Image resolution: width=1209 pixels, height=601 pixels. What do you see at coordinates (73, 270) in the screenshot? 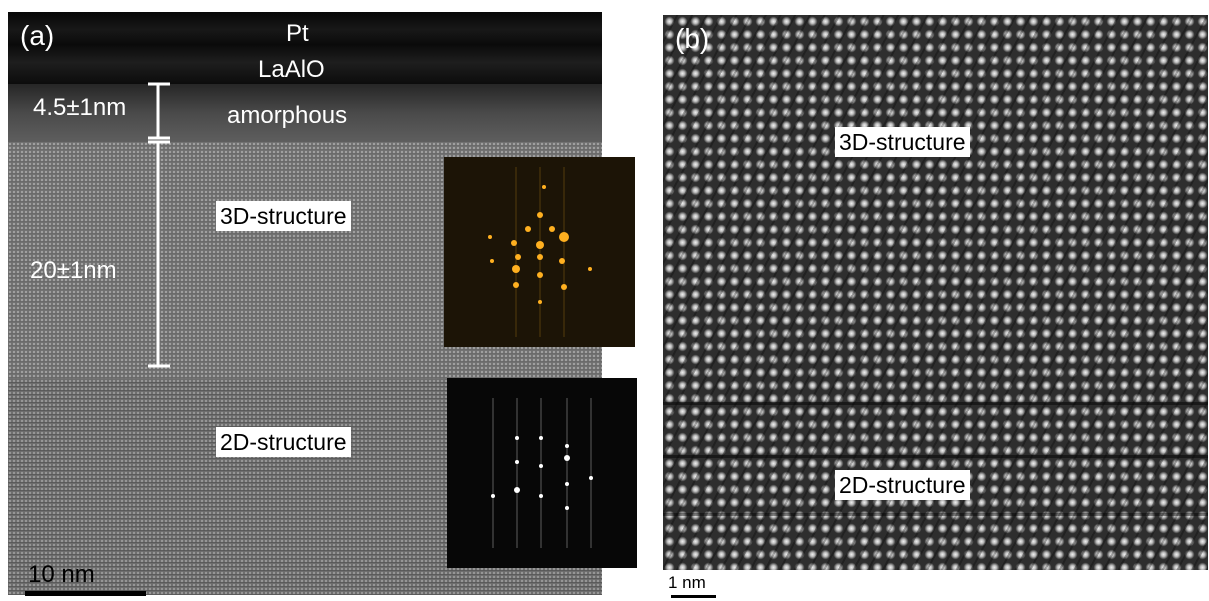
I see `structure-thickness-label: 20±1nm` at bounding box center [73, 270].